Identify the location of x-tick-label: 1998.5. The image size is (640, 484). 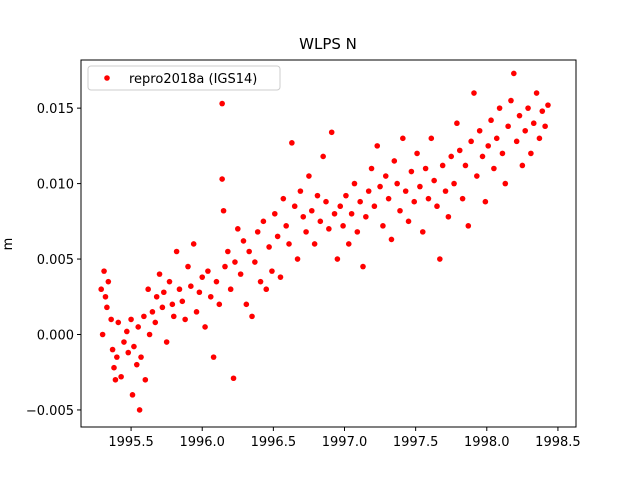
(558, 442).